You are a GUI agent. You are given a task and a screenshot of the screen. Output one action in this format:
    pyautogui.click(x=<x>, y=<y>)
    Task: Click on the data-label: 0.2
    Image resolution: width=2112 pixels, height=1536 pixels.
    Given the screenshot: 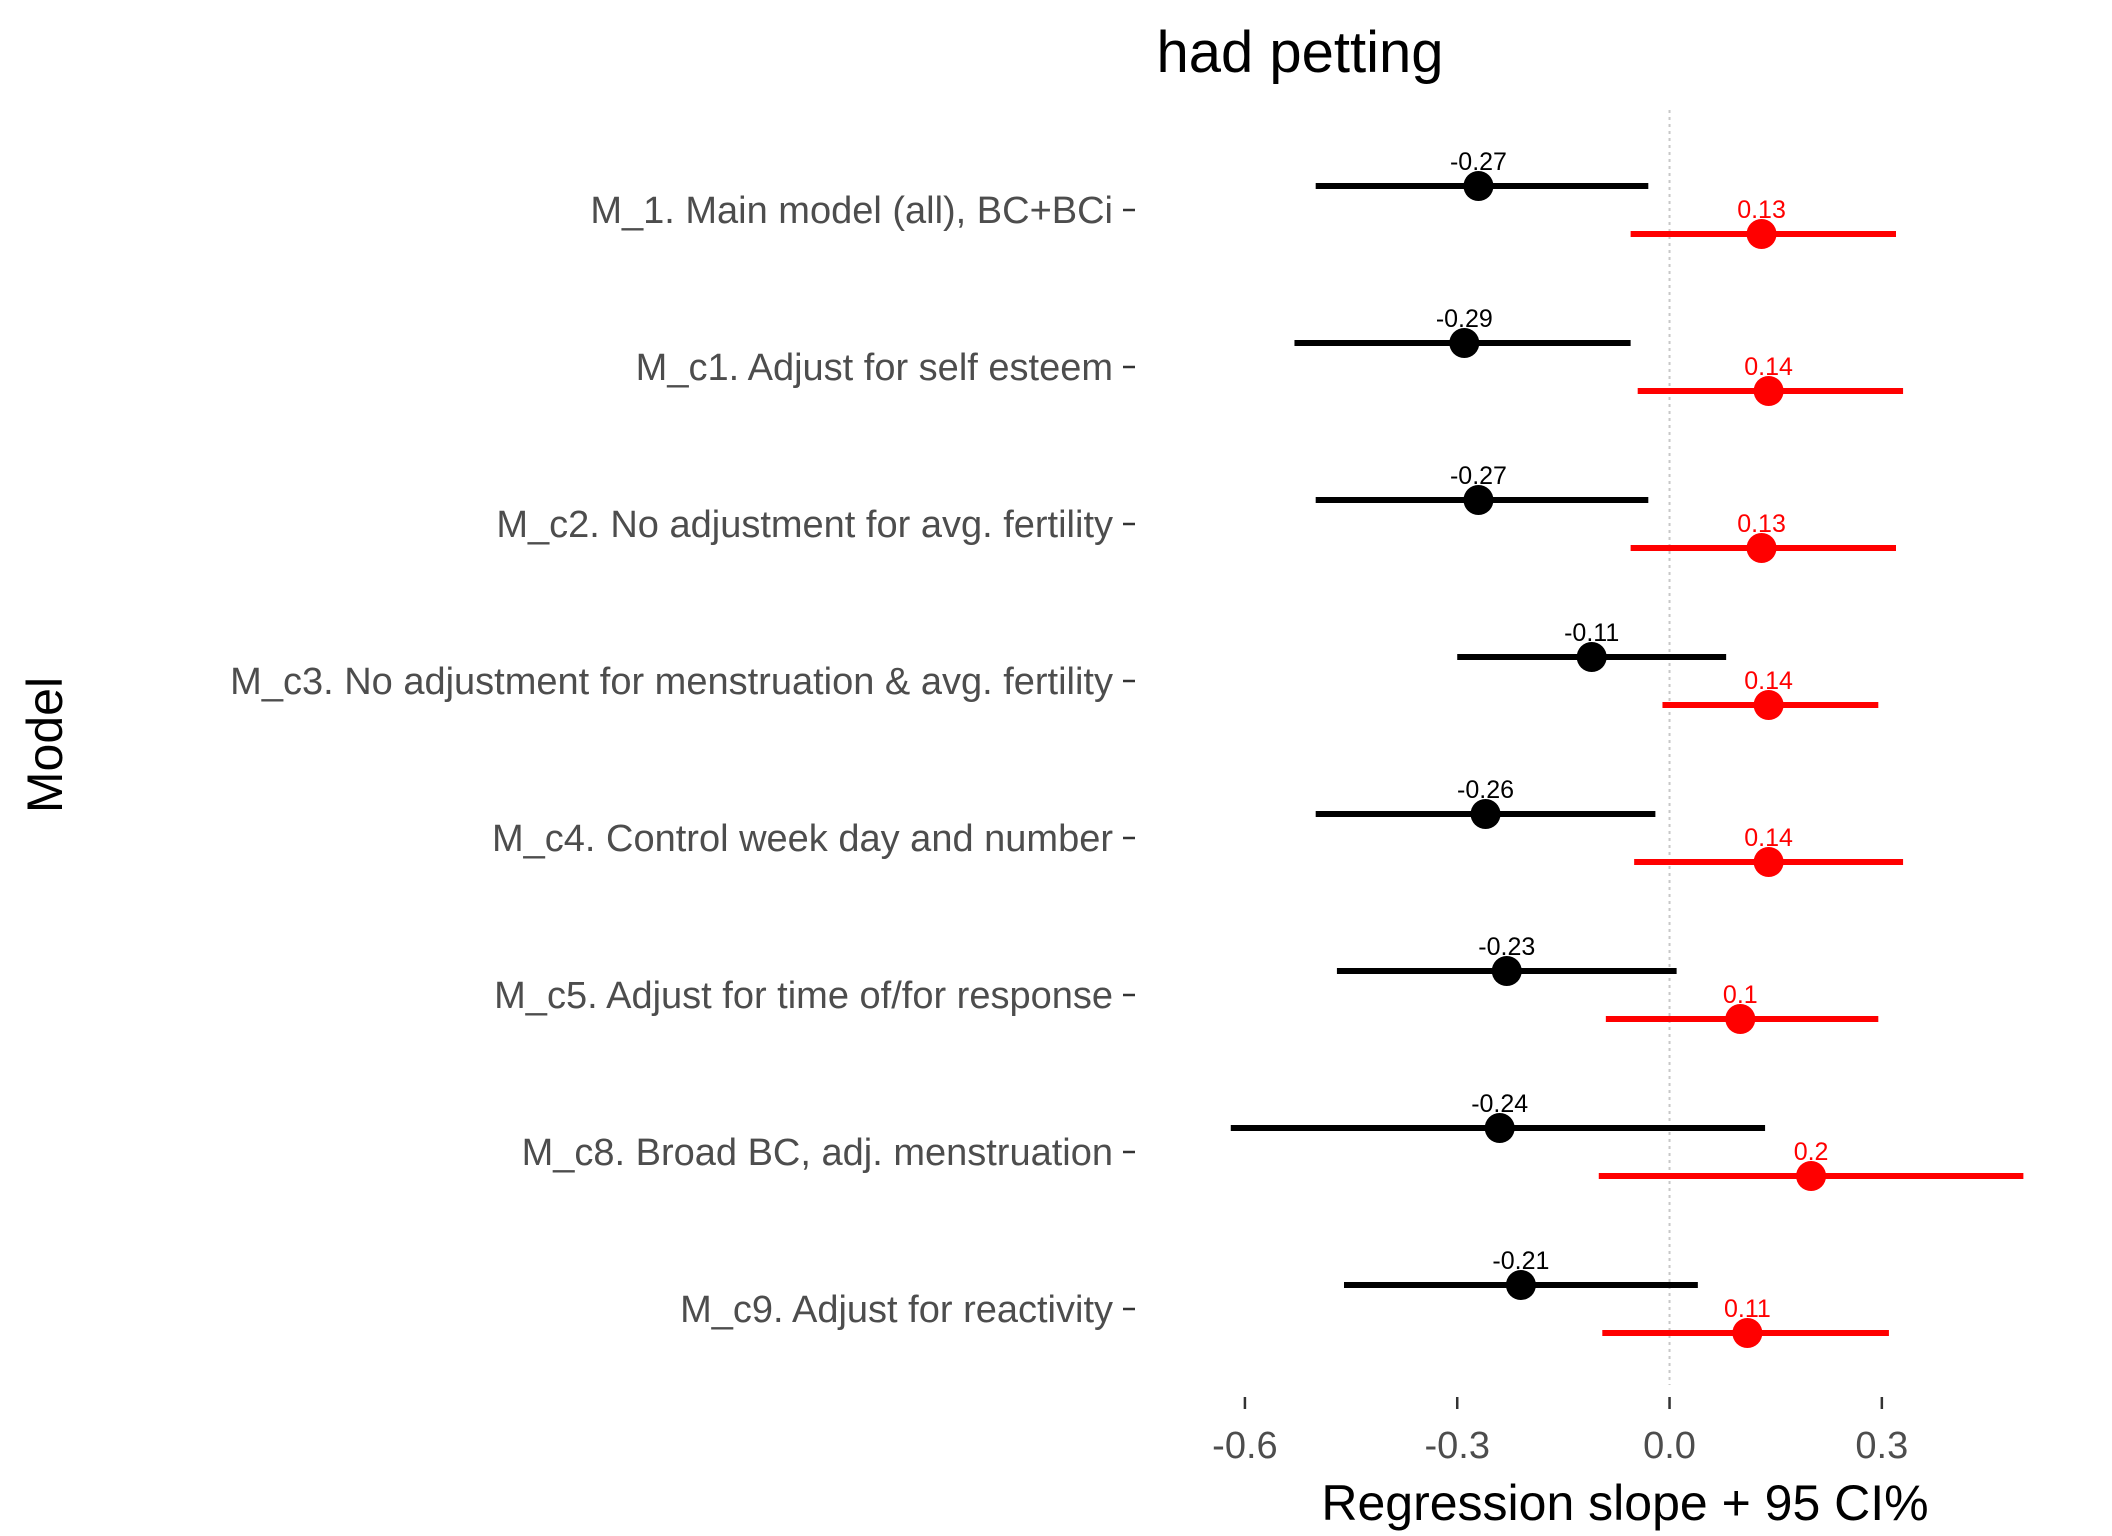 What is the action you would take?
    pyautogui.click(x=1811, y=1152)
    